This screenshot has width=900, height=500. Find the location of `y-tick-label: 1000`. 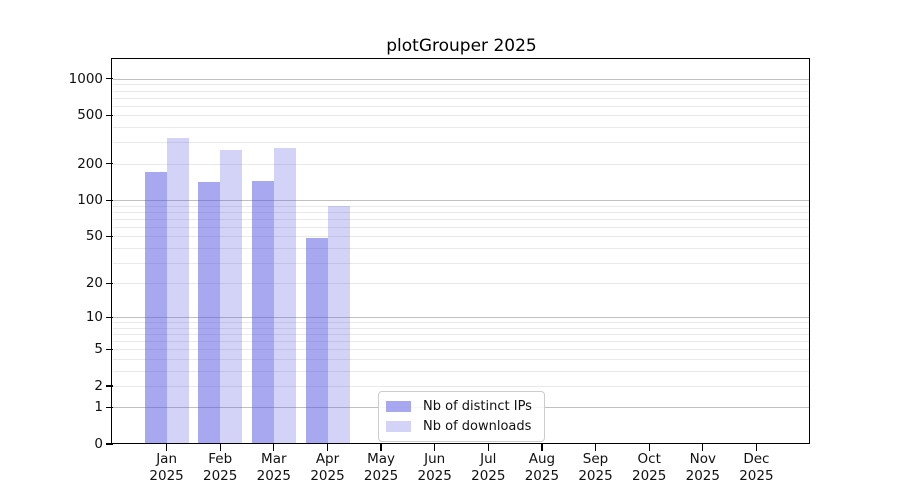

y-tick-label: 1000 is located at coordinates (85, 78).